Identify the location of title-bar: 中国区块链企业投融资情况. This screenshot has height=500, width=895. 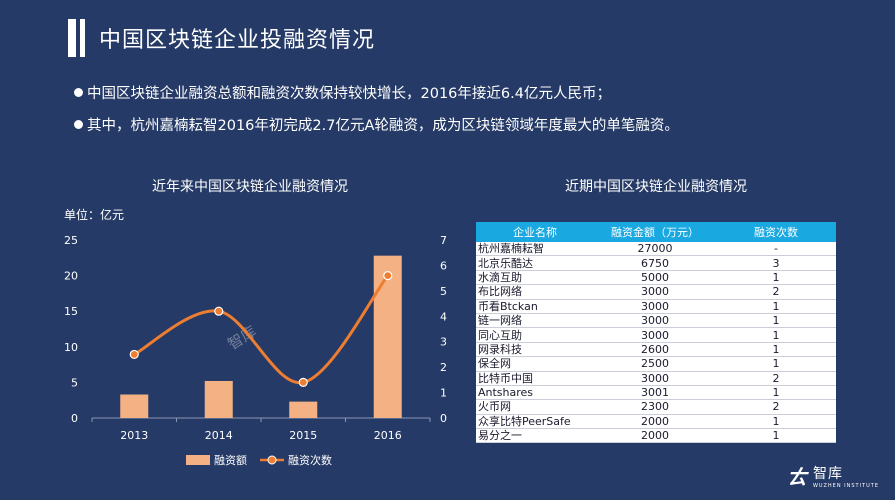
(221, 38).